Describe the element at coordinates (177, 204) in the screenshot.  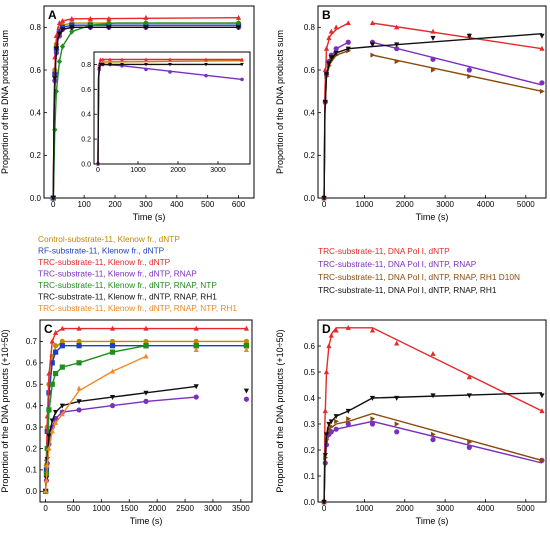
I see `panel-a-xtick-label-4: 400` at that location.